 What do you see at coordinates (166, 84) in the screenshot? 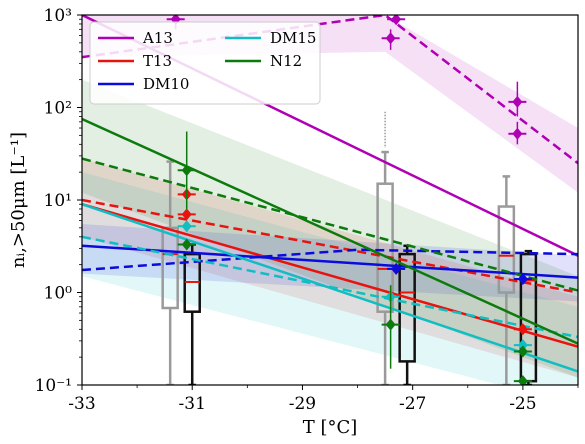
I see `legend-label-dm10: DM10` at bounding box center [166, 84].